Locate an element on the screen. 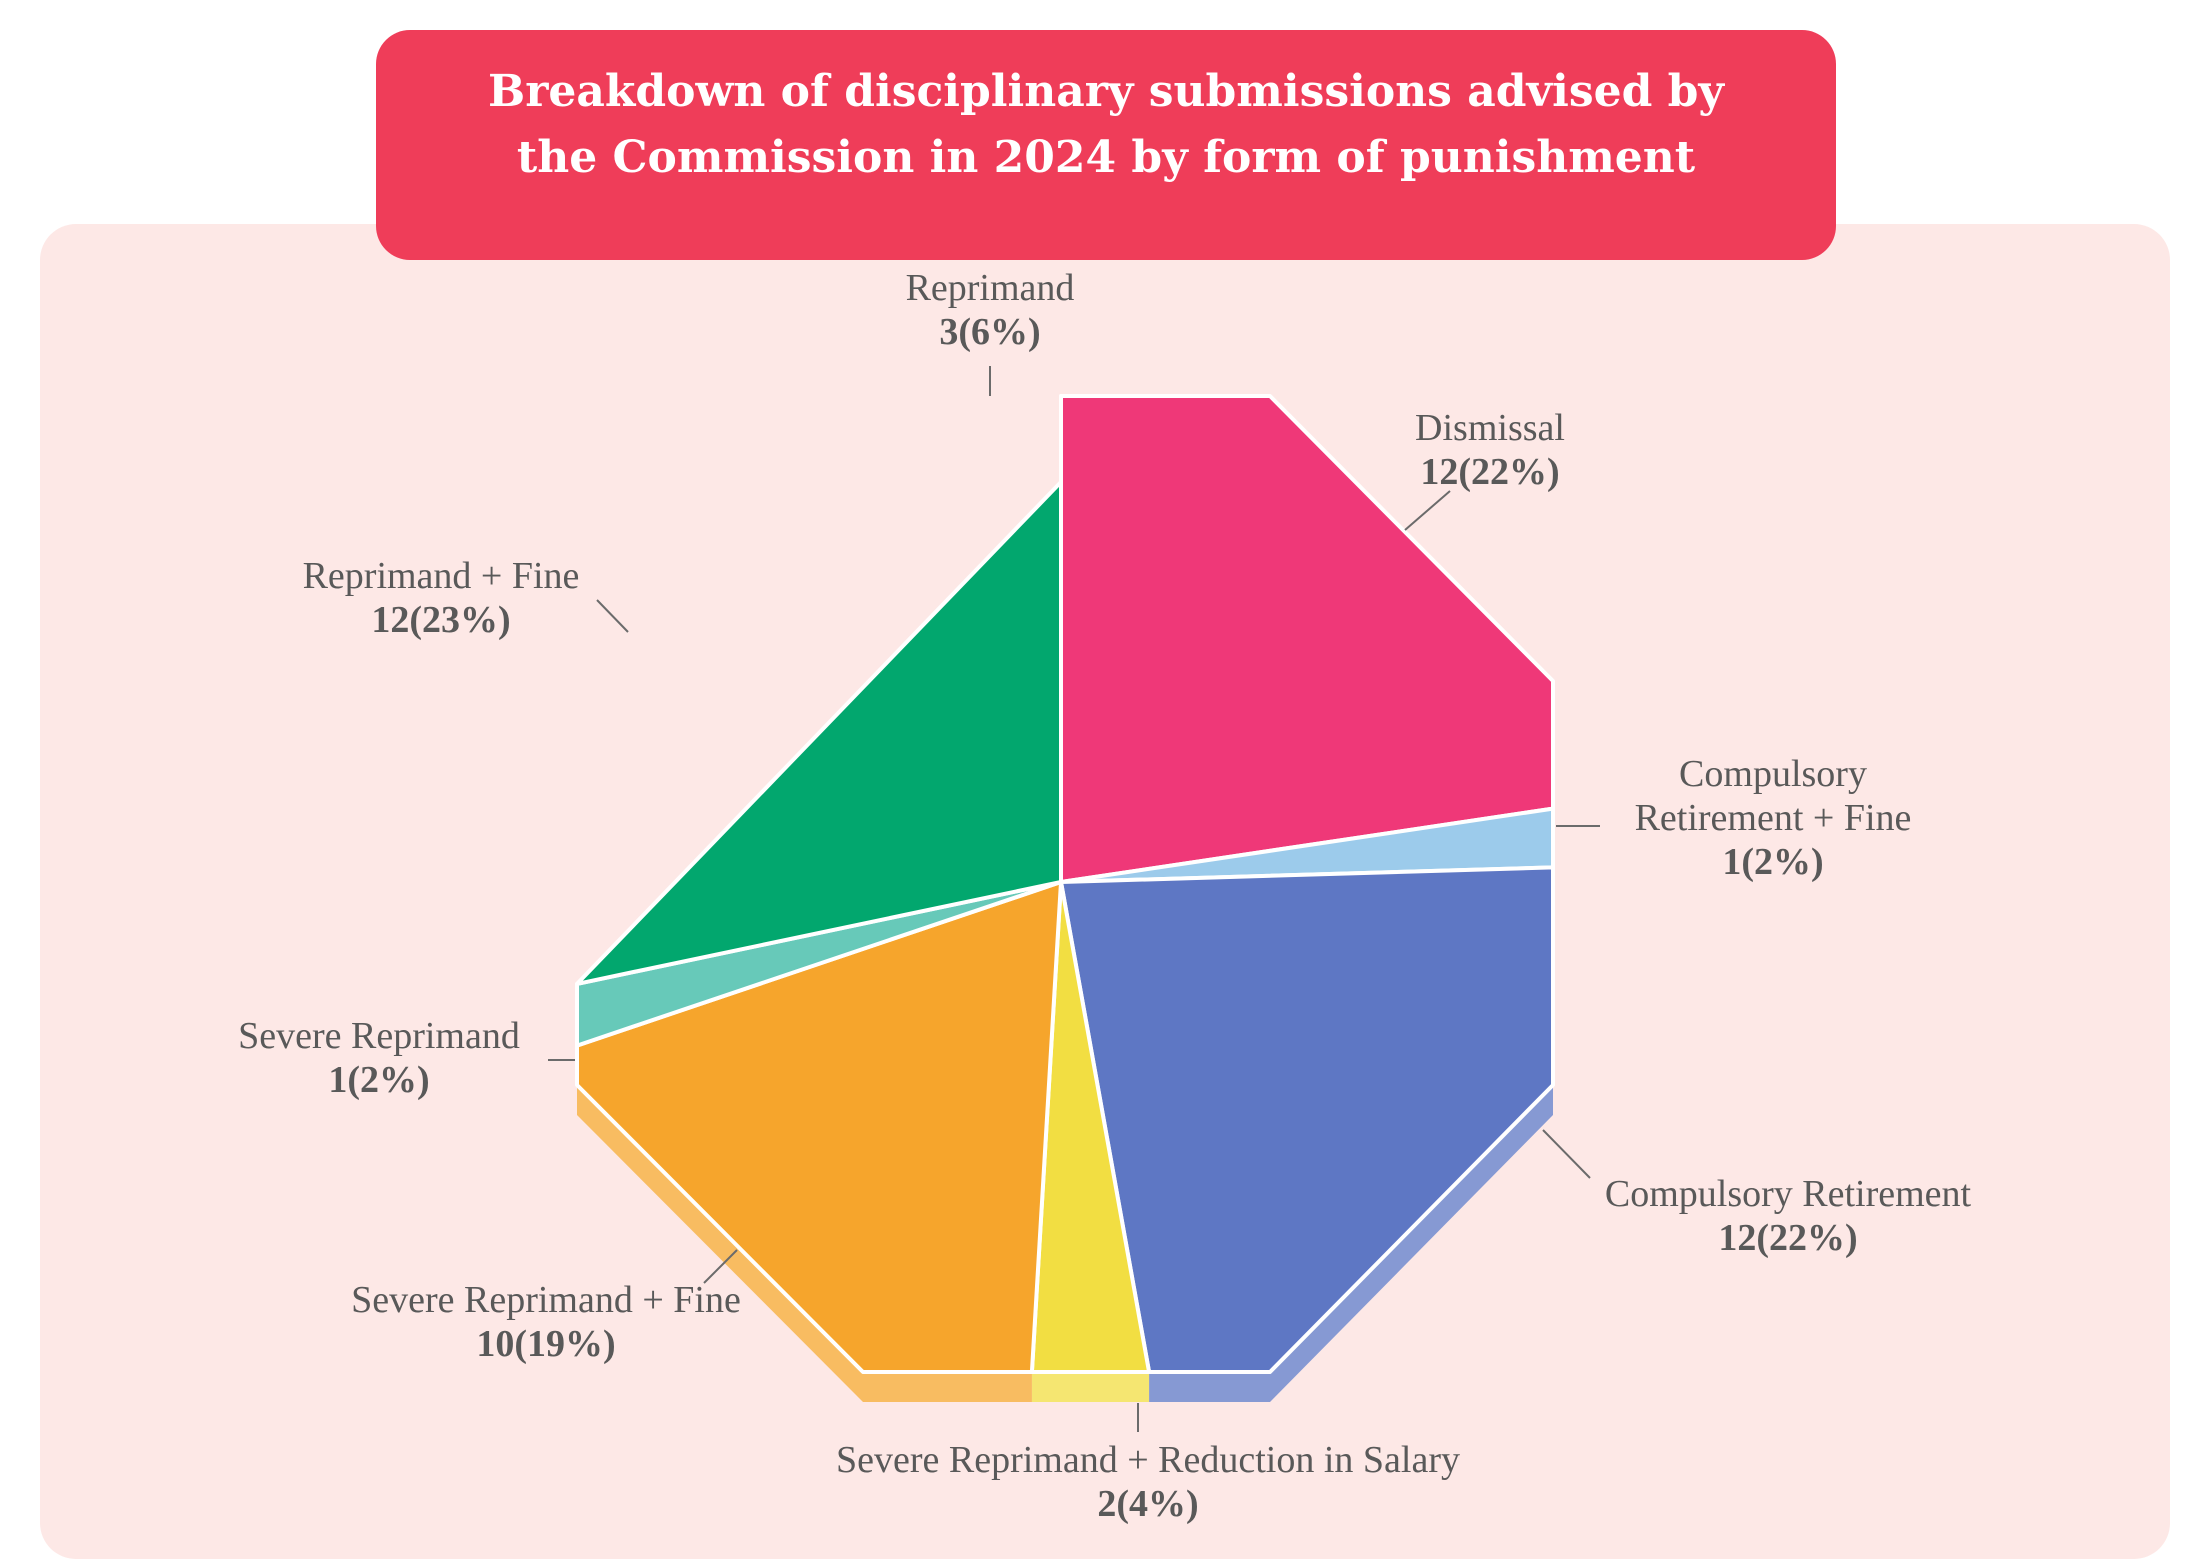 This screenshot has width=2194, height=1562. leader-line-dismissal is located at coordinates (1427, 510).